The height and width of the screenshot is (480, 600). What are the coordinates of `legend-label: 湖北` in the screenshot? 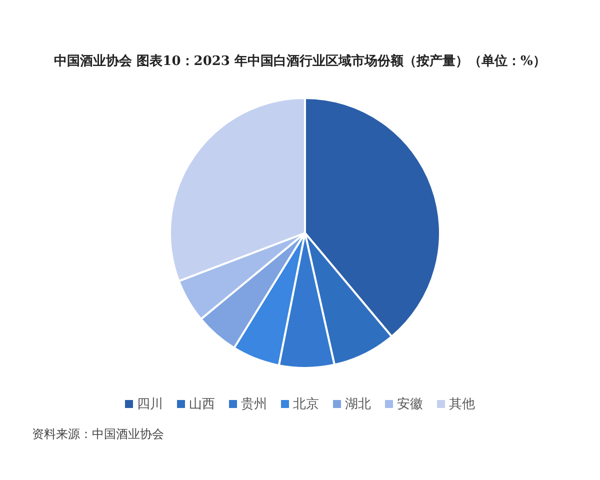 It's located at (358, 404).